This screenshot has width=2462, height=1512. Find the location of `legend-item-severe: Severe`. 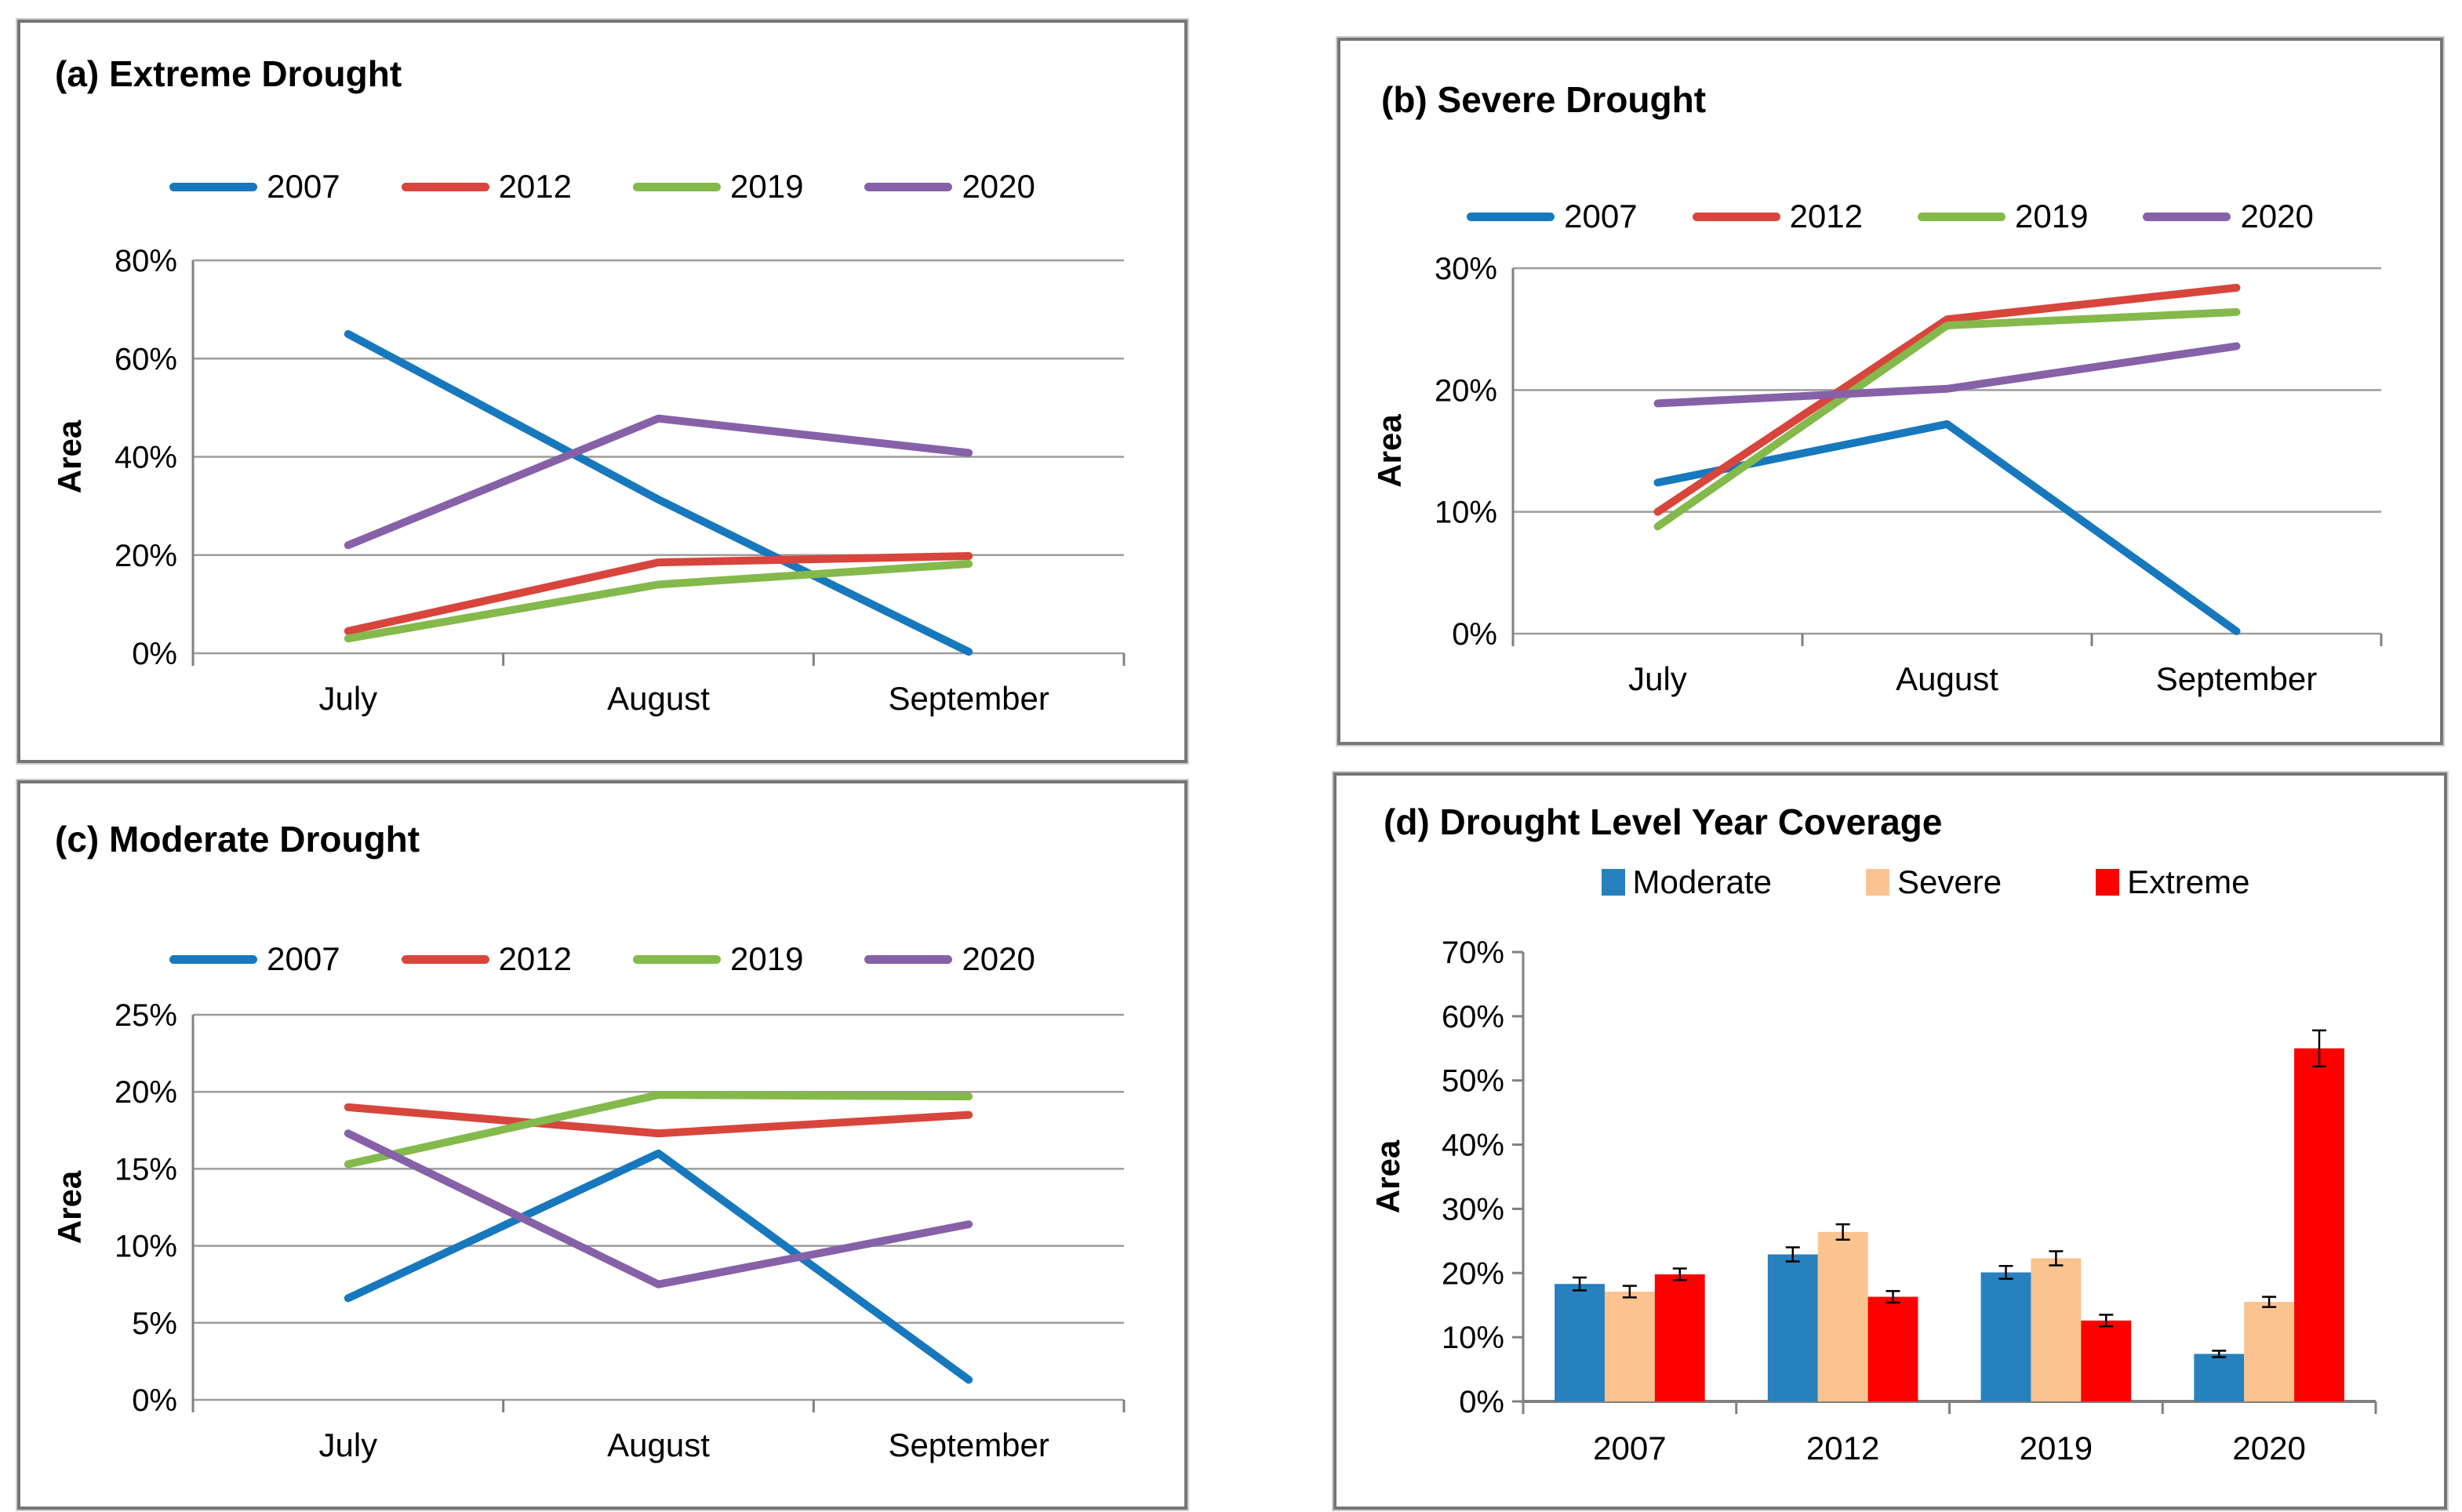

legend-item-severe: Severe is located at coordinates (1933, 882).